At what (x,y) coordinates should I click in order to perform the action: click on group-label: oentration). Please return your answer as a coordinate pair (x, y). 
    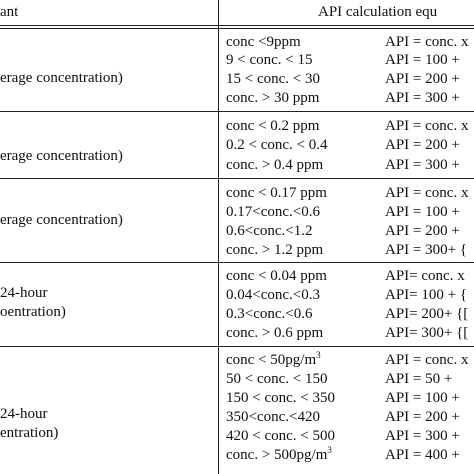
    Looking at the image, I should click on (33, 312).